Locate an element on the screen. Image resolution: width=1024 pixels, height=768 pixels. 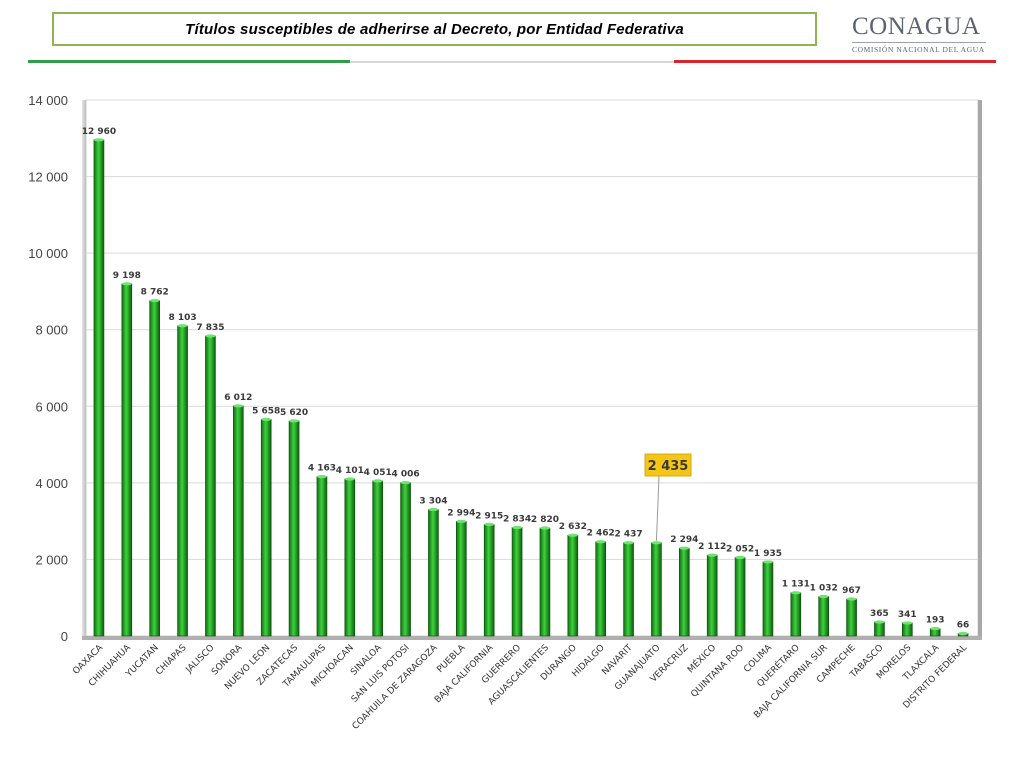
data-label: 2 834 is located at coordinates (517, 519).